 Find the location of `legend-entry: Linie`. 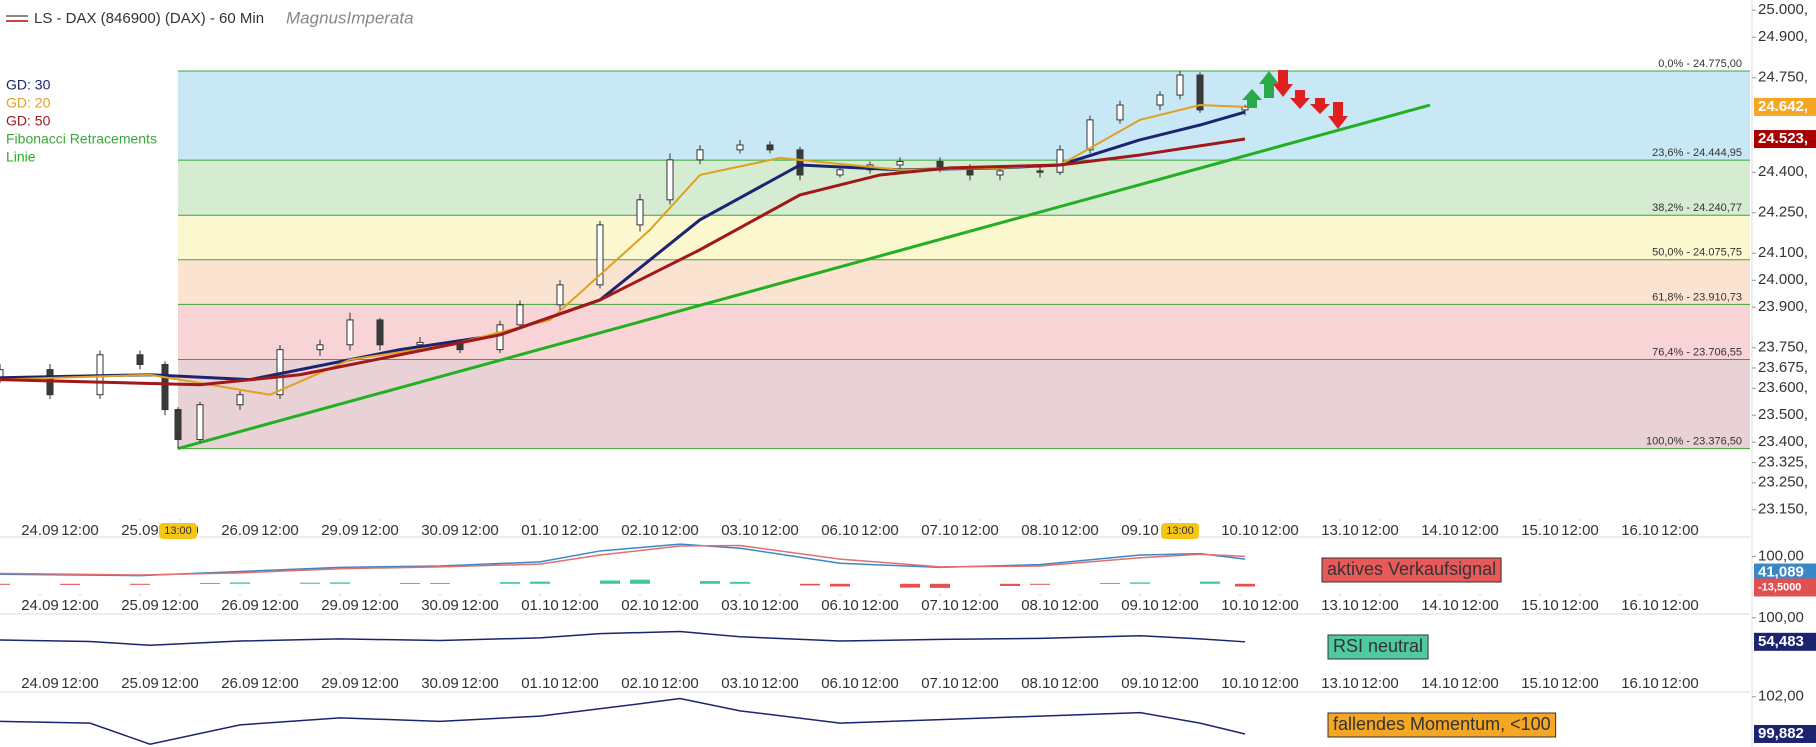

legend-entry: Linie is located at coordinates (21, 157).